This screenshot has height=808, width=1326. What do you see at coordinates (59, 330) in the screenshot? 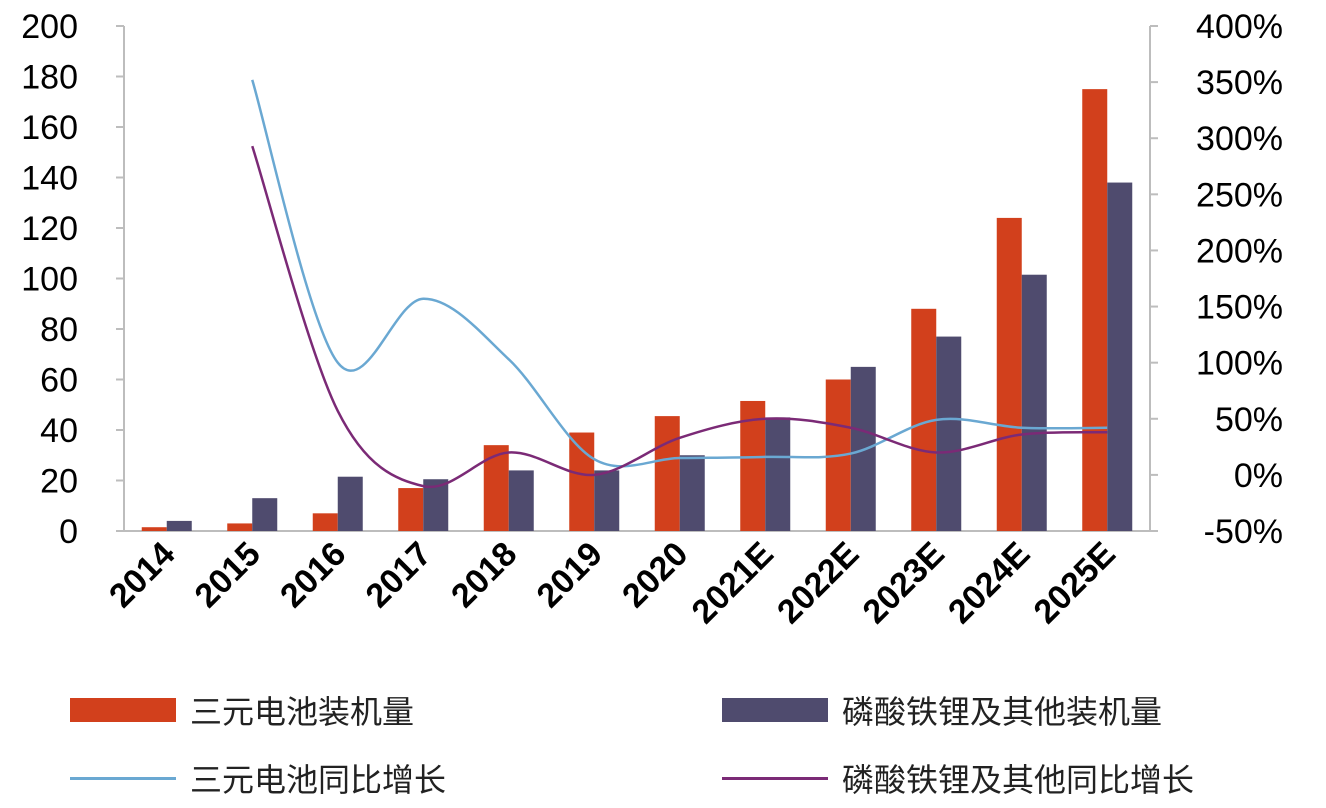
I see `left-tick-label: 80` at bounding box center [59, 330].